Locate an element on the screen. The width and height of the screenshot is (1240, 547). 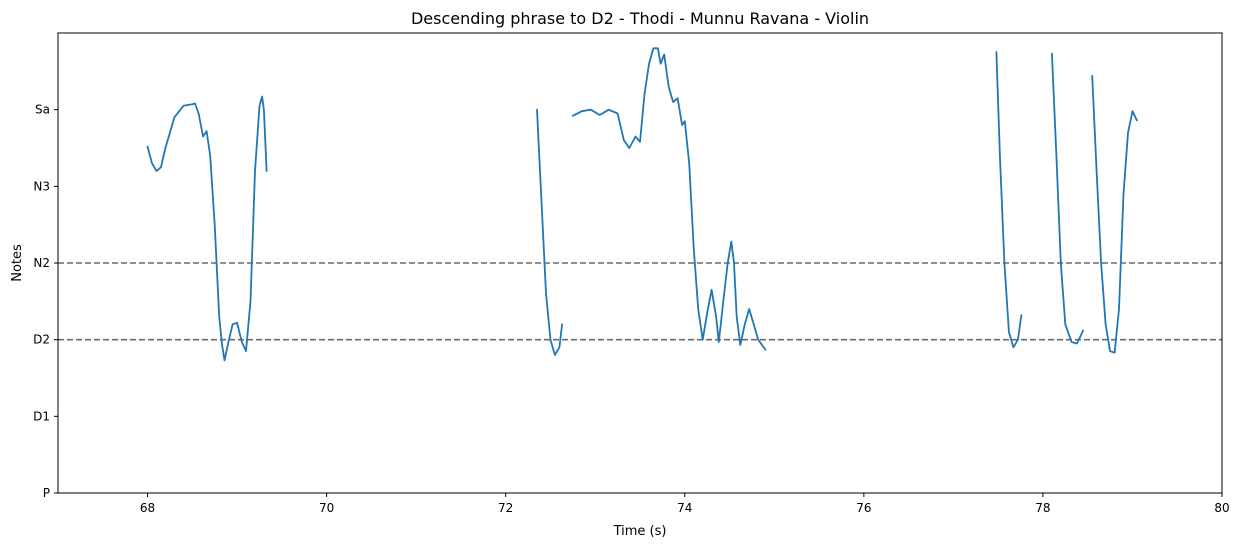
x-tick-label: 68 is located at coordinates (147, 508).